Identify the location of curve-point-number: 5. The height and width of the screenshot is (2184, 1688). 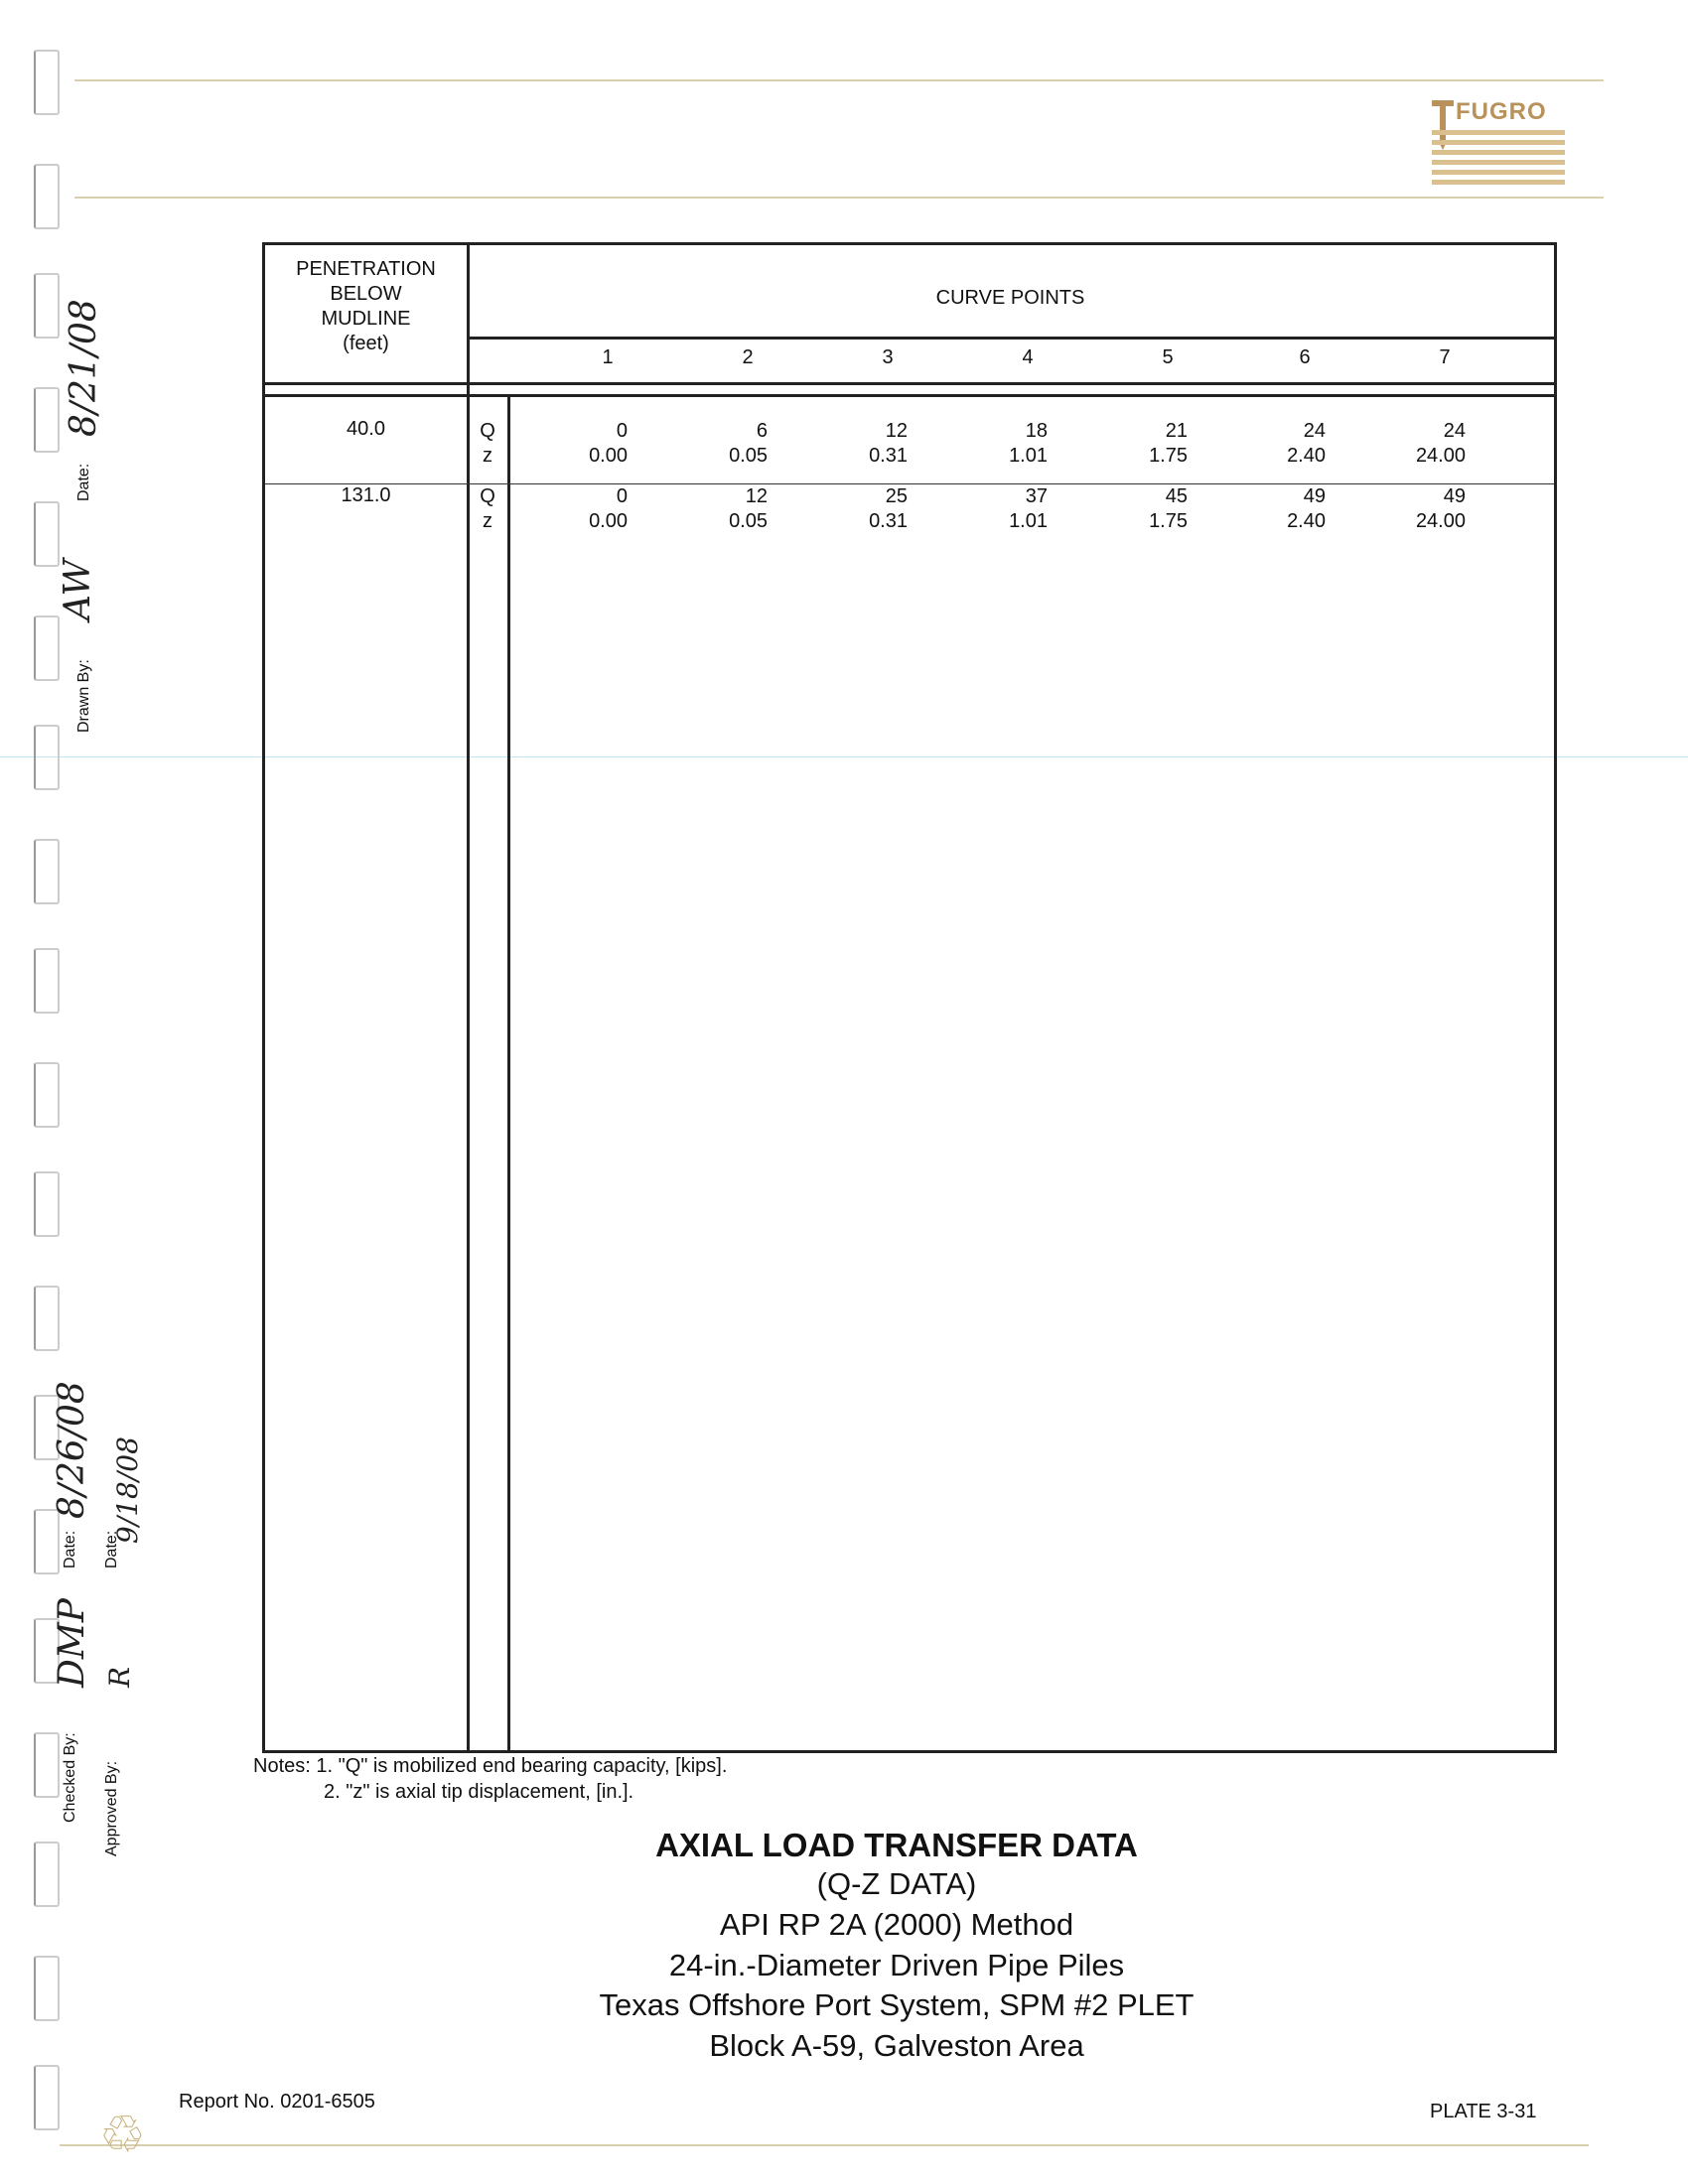
(1168, 357).